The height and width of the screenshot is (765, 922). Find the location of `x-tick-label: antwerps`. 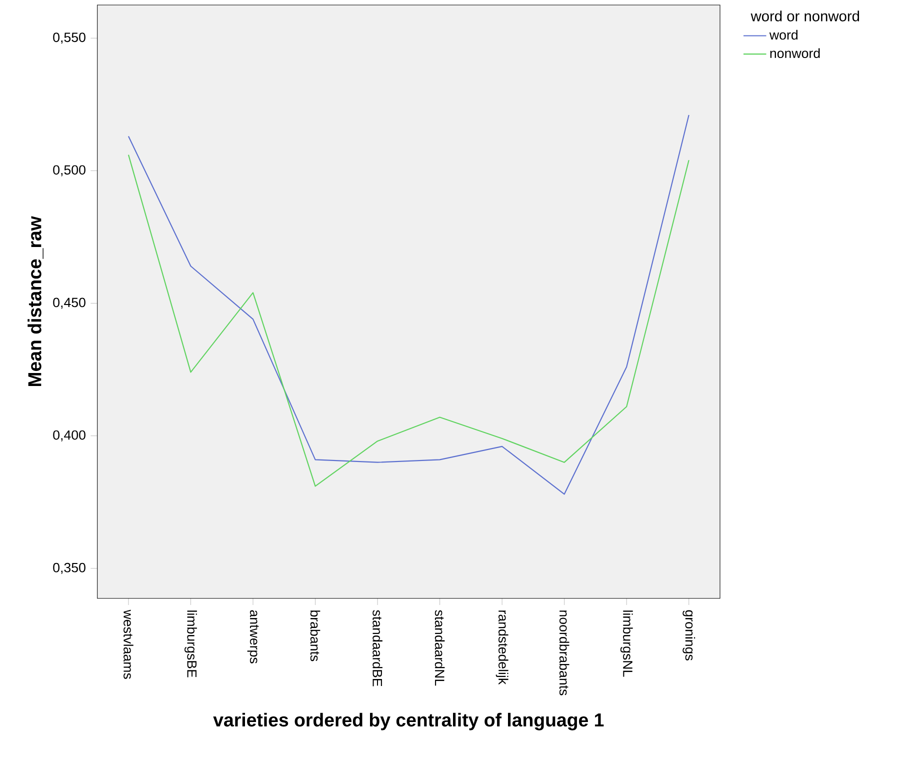

x-tick-label: antwerps is located at coordinates (253, 637).